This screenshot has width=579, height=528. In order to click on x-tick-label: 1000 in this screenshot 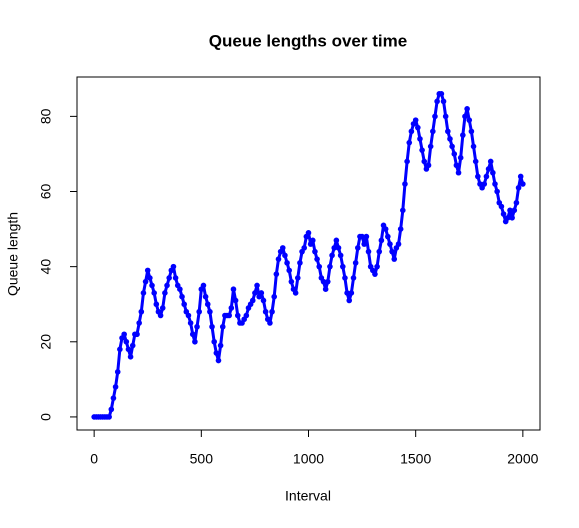, I will do `click(308, 459)`.